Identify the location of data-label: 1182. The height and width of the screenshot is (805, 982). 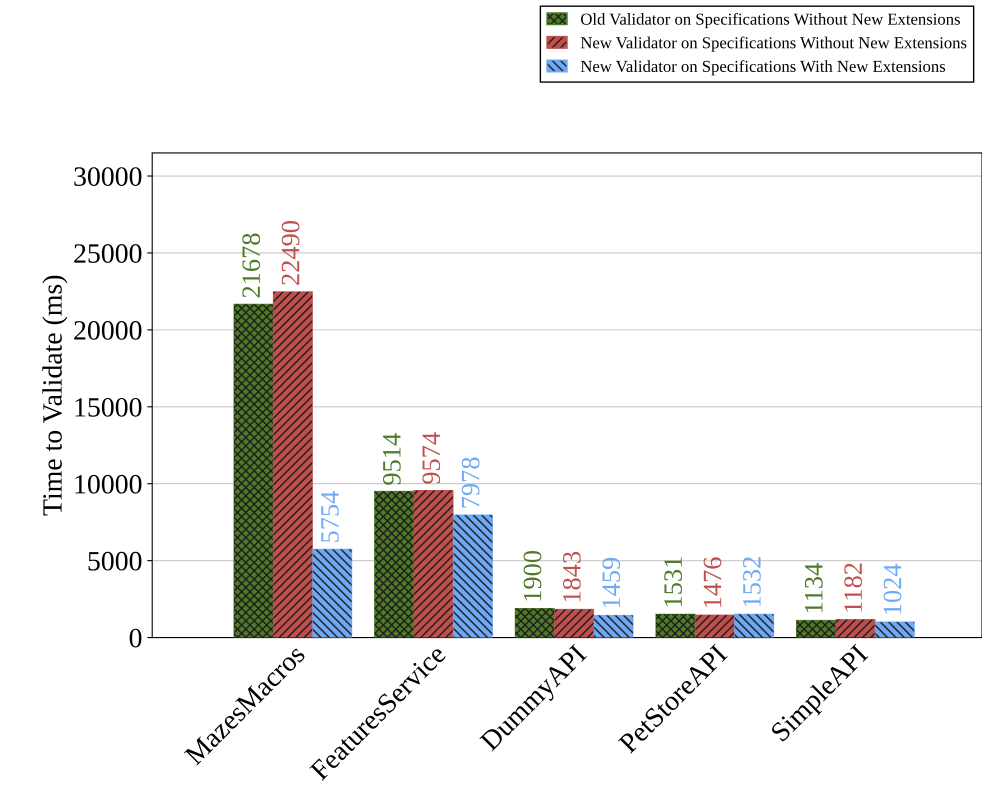
(853, 587).